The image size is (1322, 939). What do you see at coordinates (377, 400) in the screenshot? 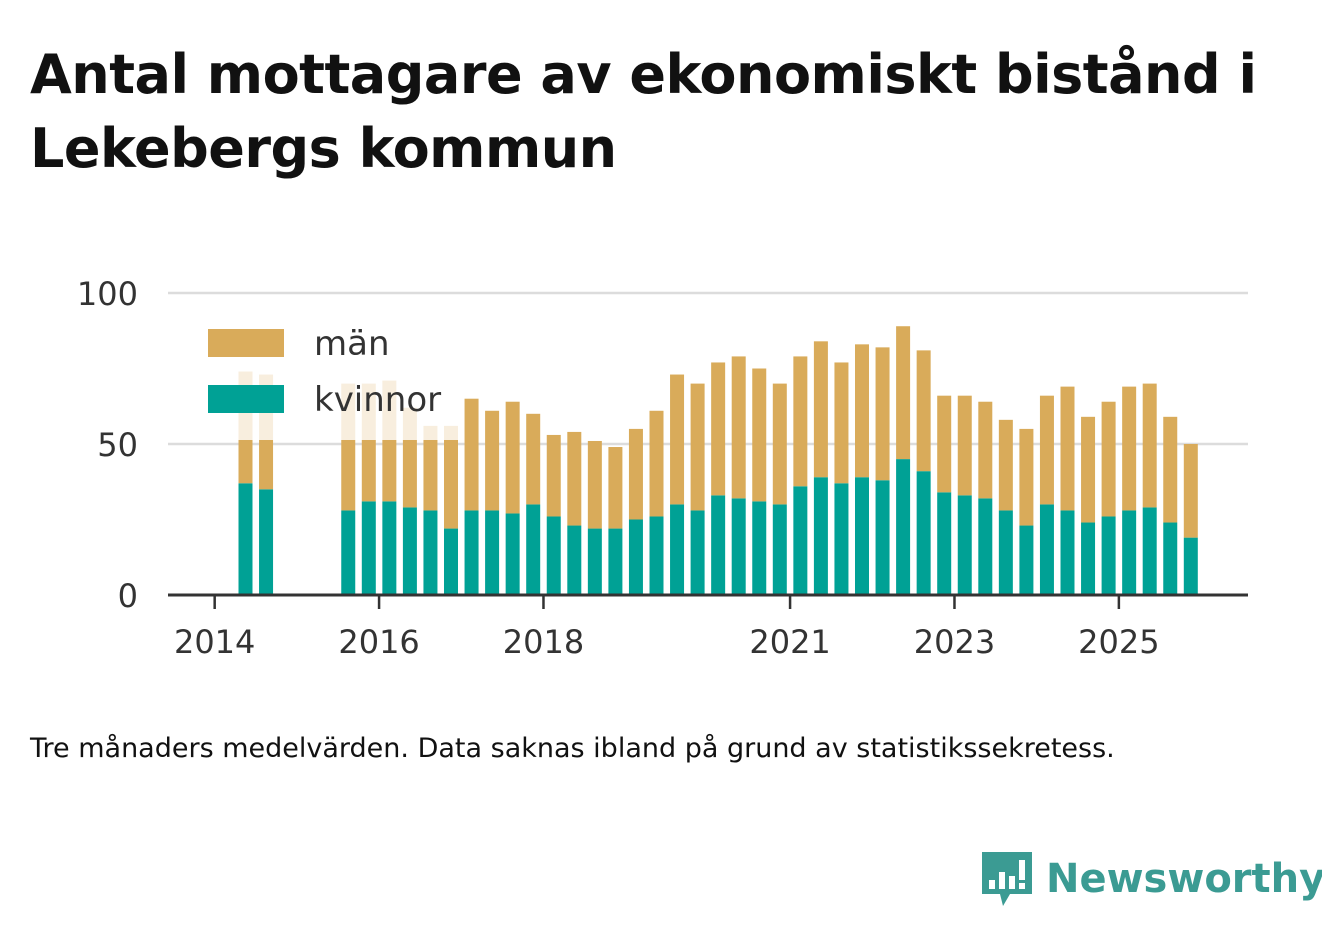
I see `legend-label: kvinnor` at bounding box center [377, 400].